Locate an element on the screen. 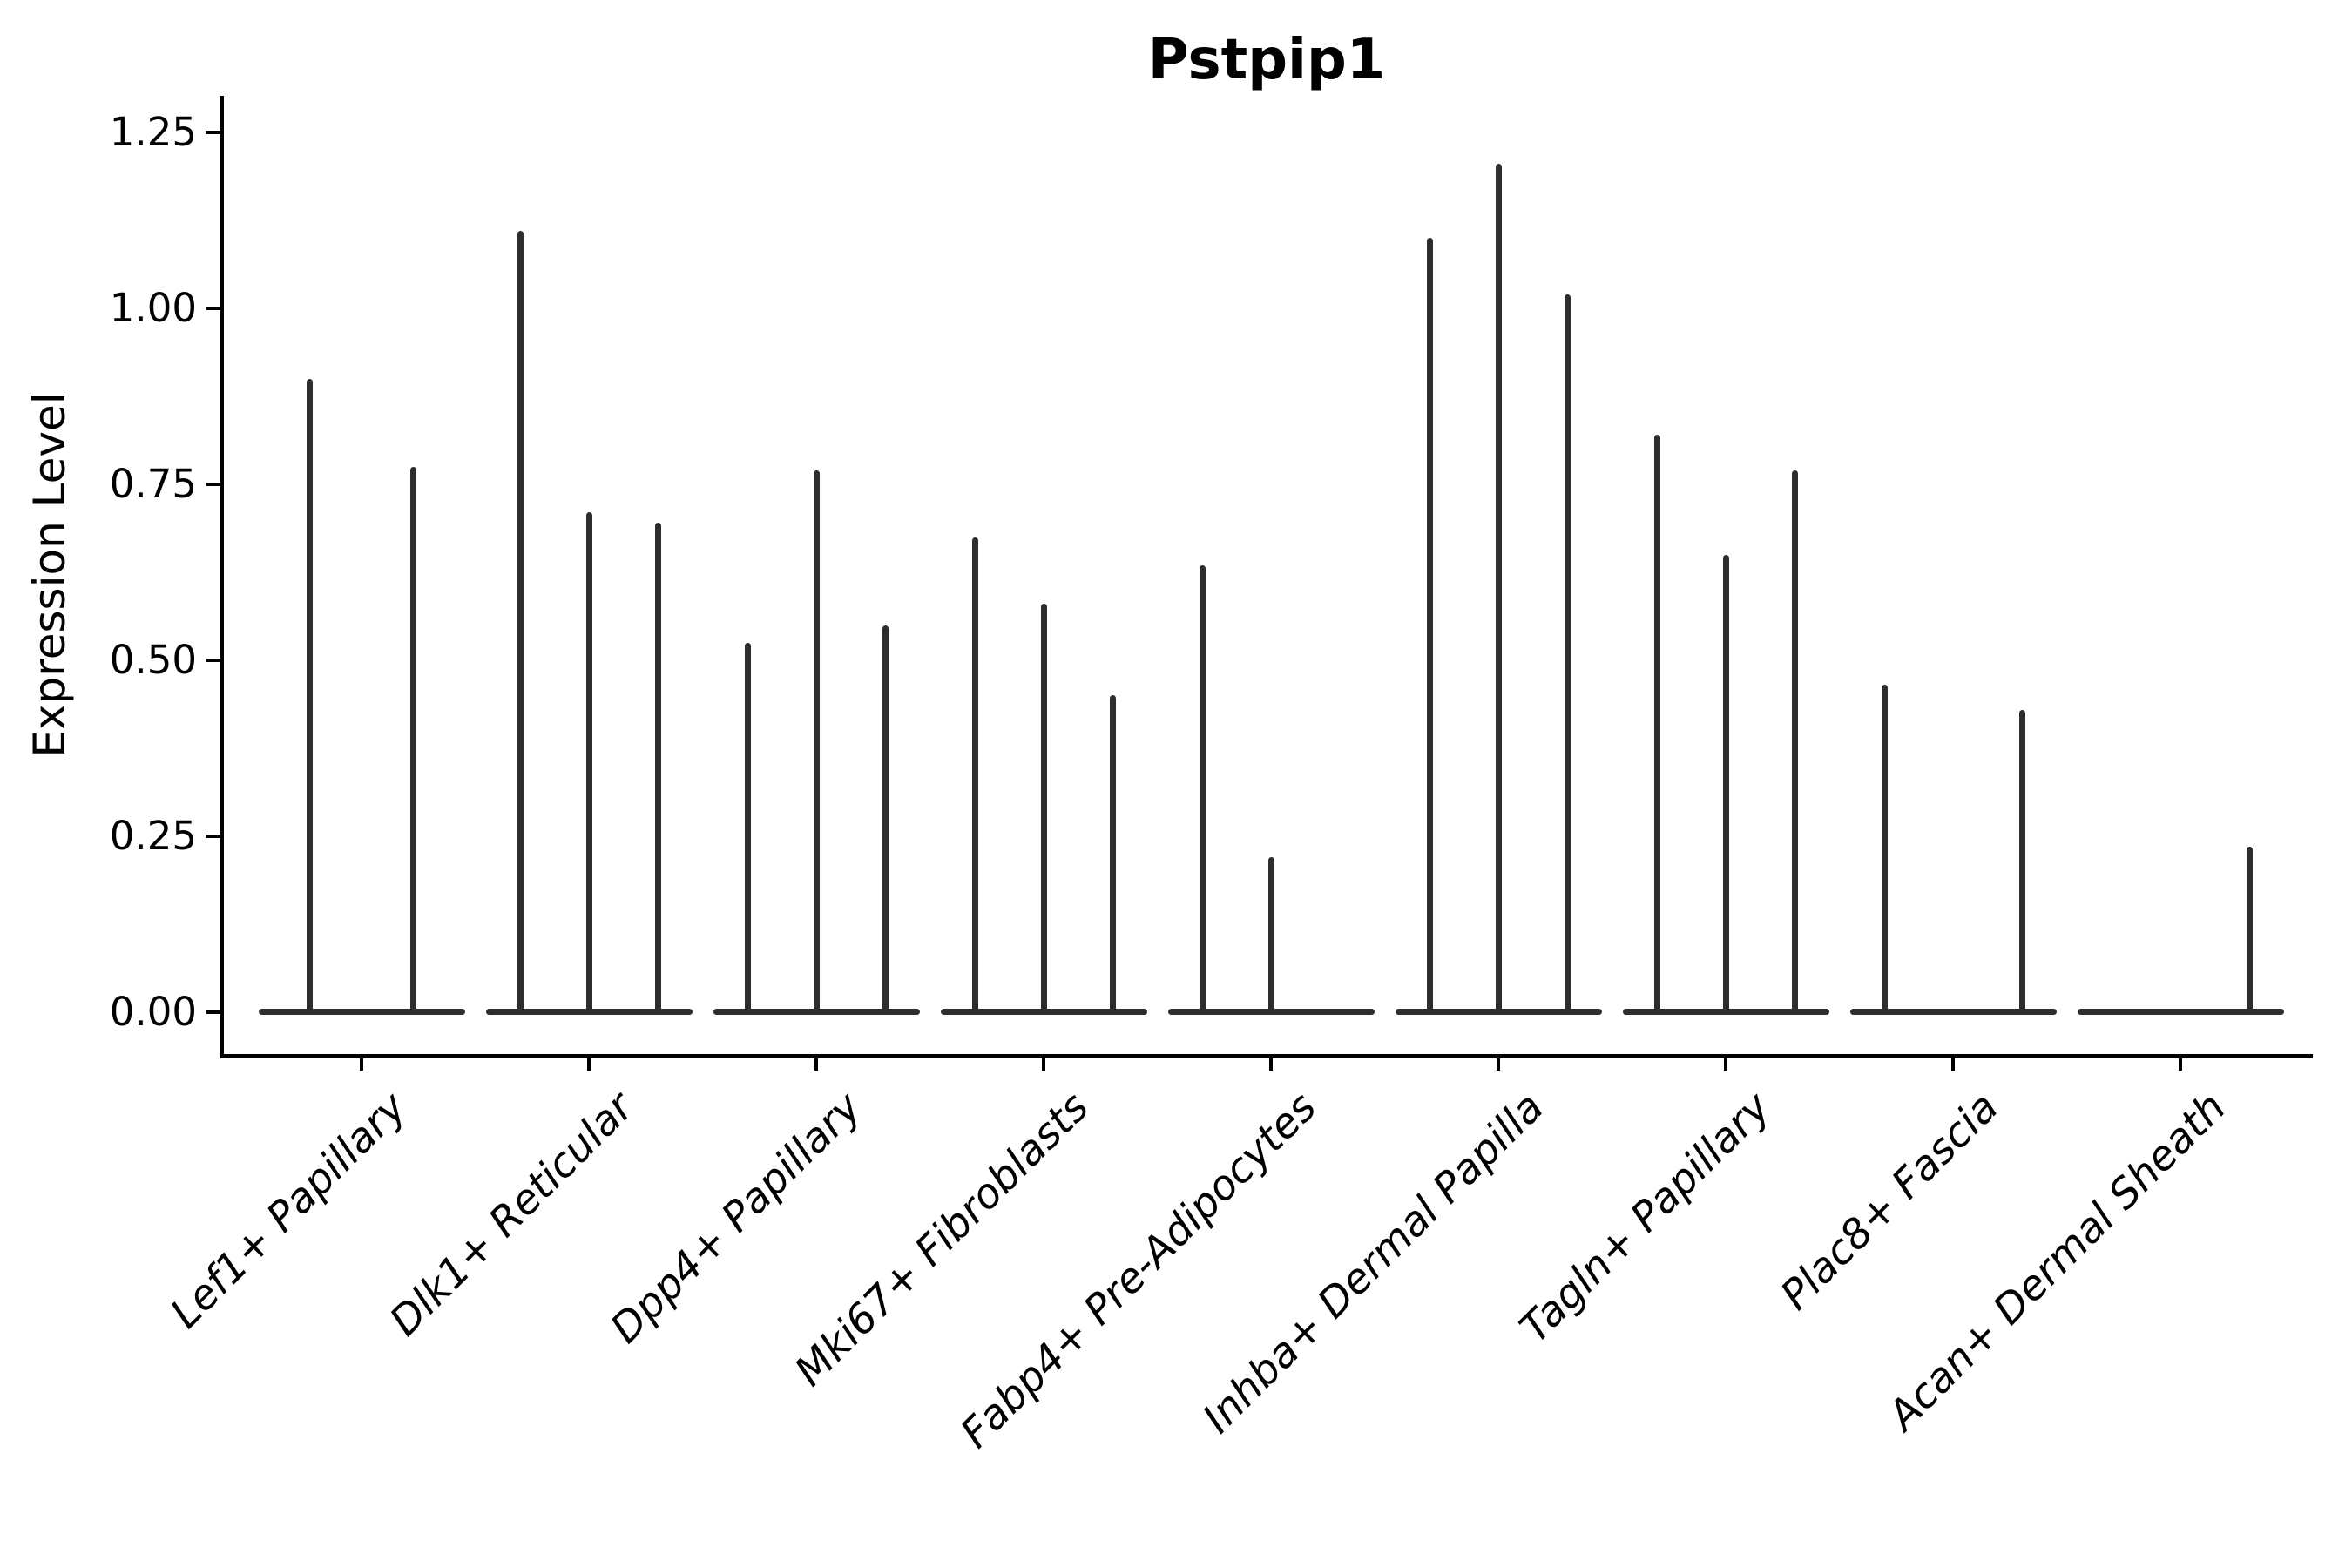 The height and width of the screenshot is (1568, 2352). y-tick-label: 0.00 is located at coordinates (153, 1012).